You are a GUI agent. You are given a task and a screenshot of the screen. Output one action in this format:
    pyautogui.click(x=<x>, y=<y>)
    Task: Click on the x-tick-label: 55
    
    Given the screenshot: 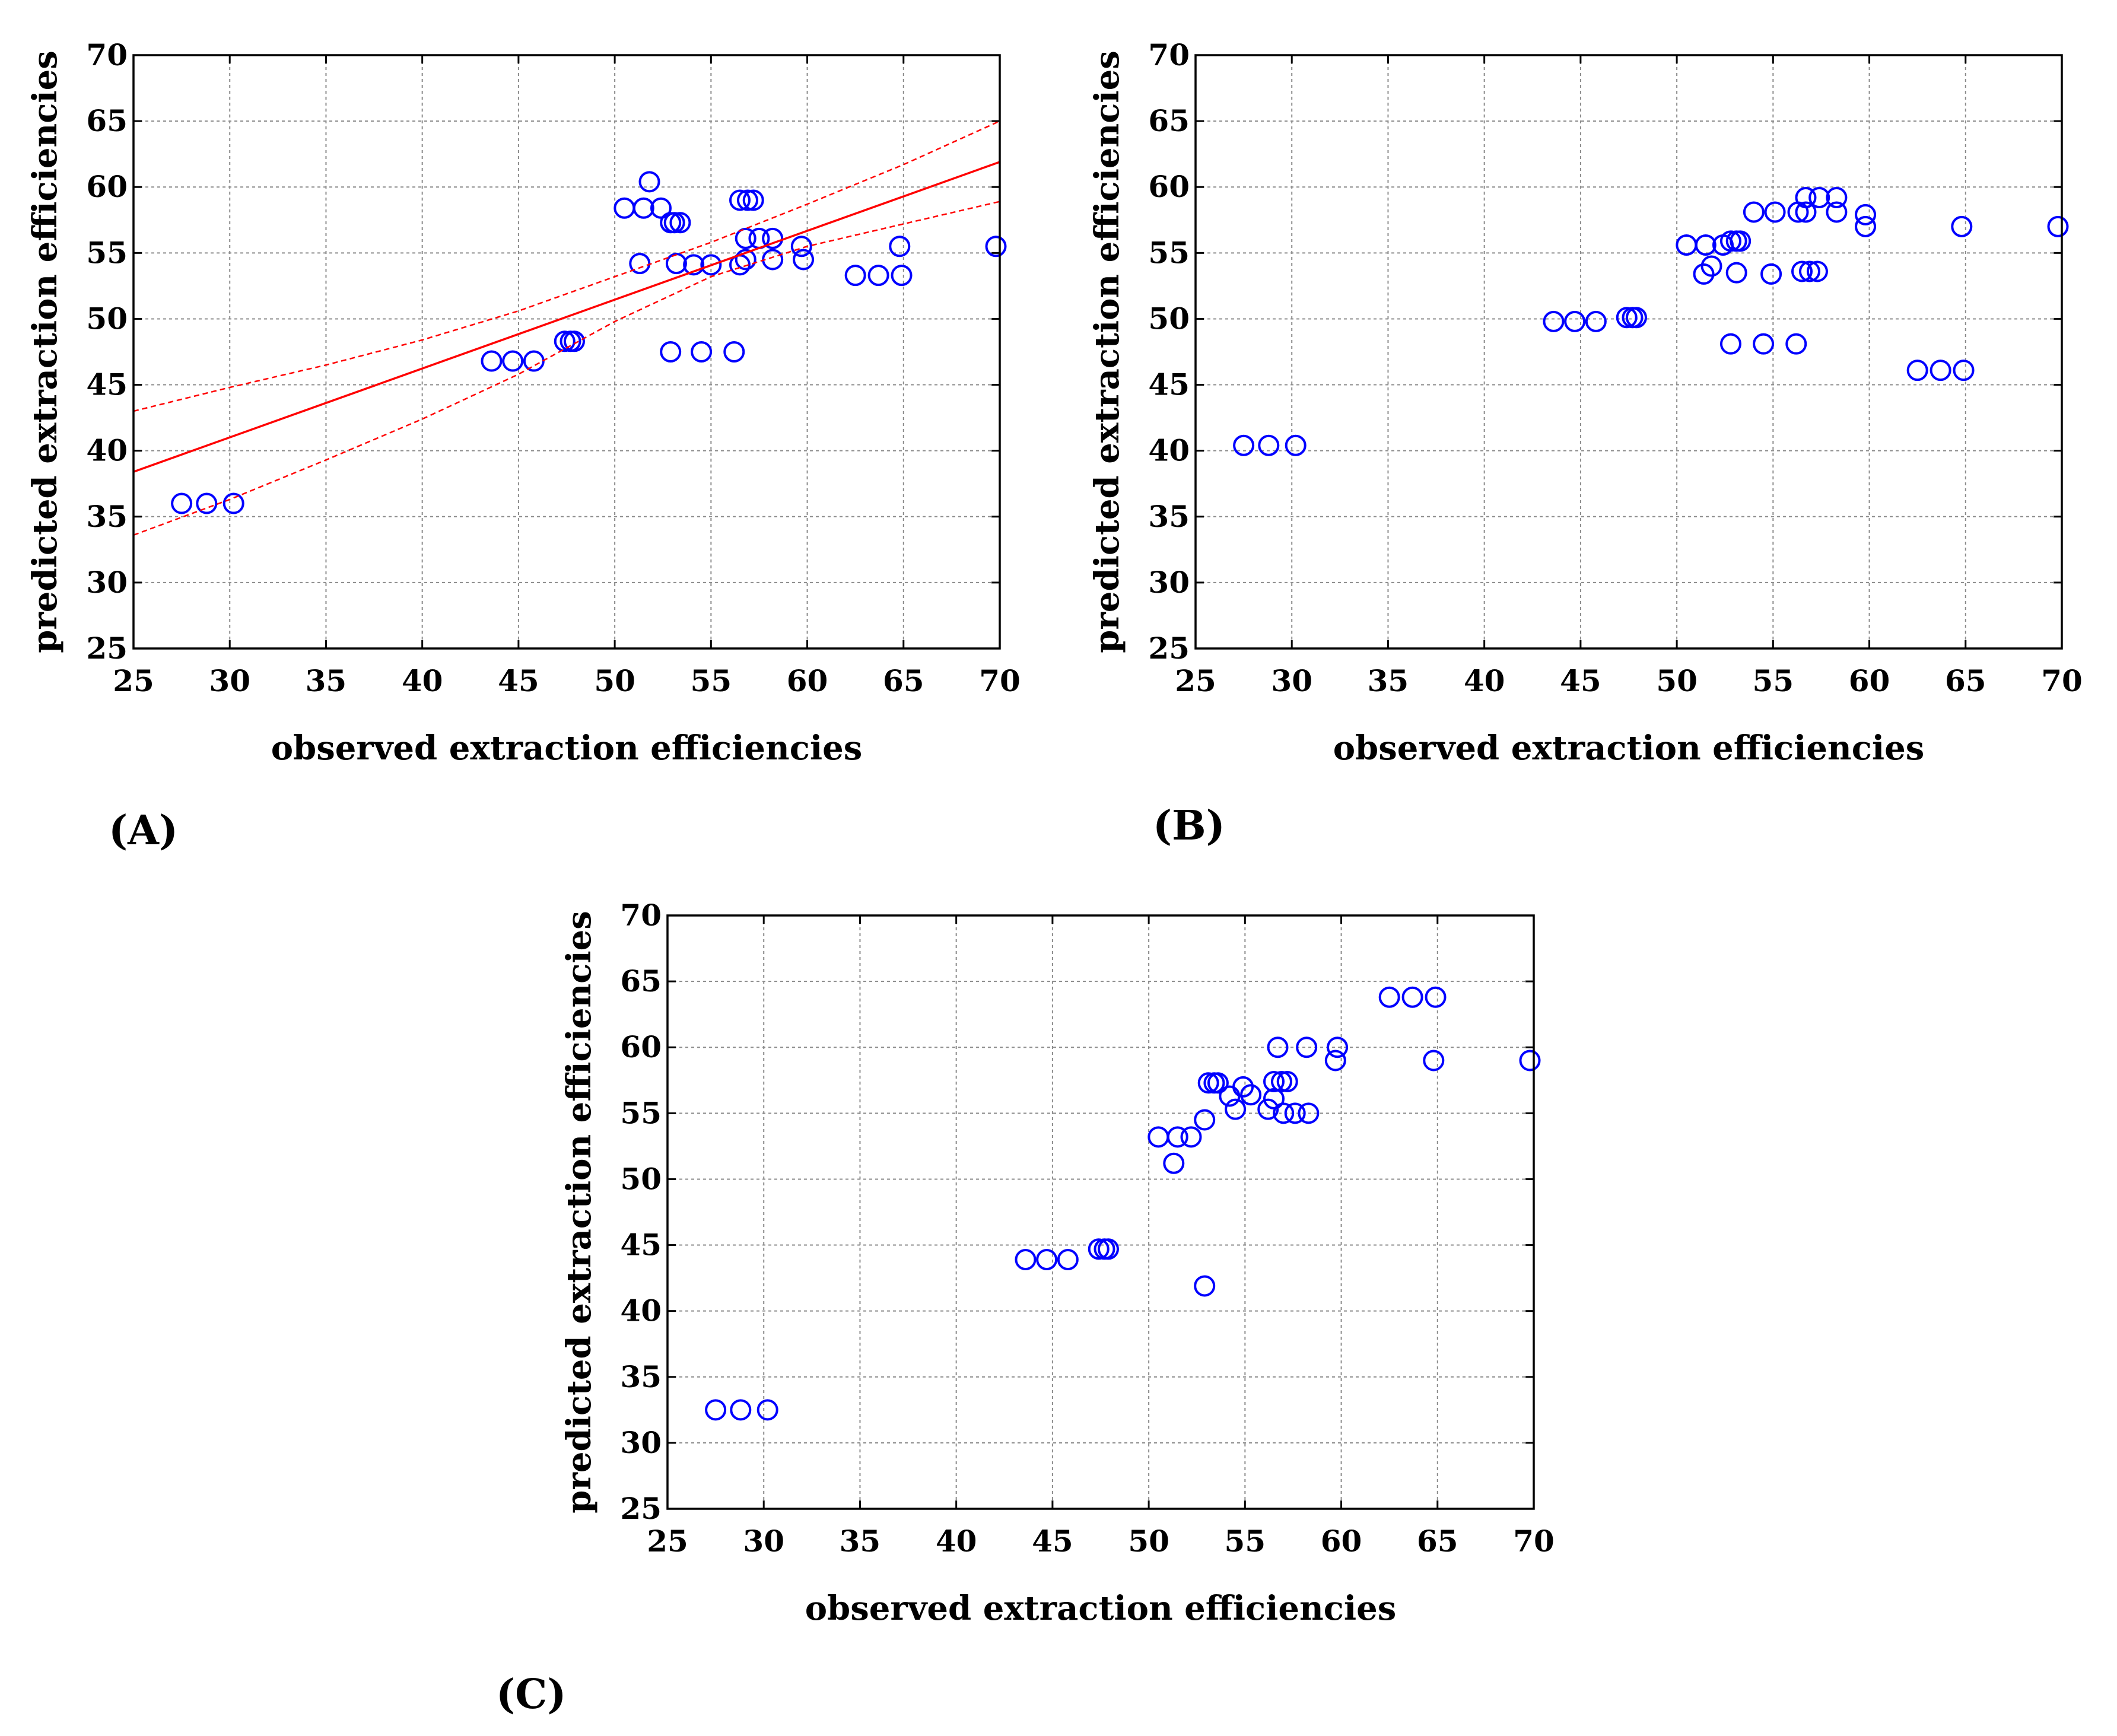 What is the action you would take?
    pyautogui.click(x=1773, y=681)
    